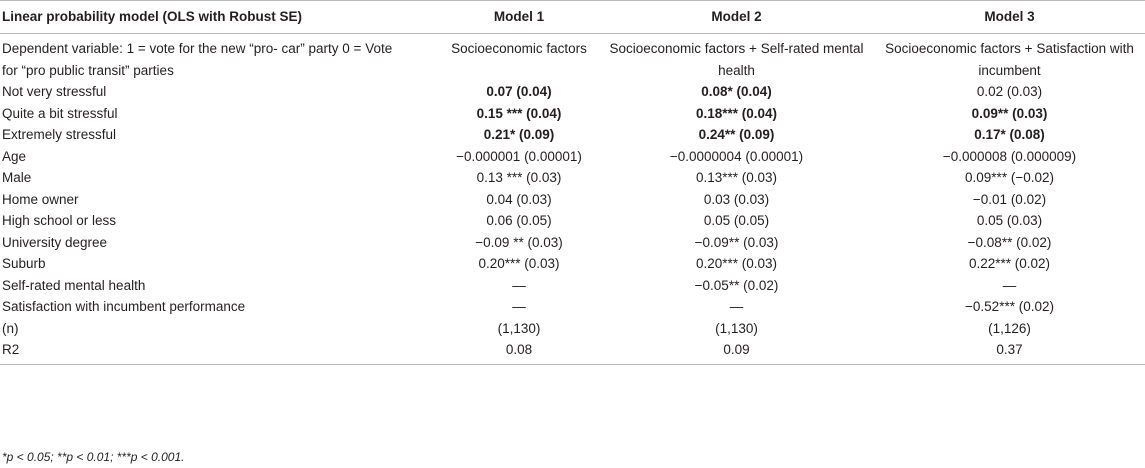  Describe the element at coordinates (40, 199) in the screenshot. I see `row-label: Home owner` at that location.